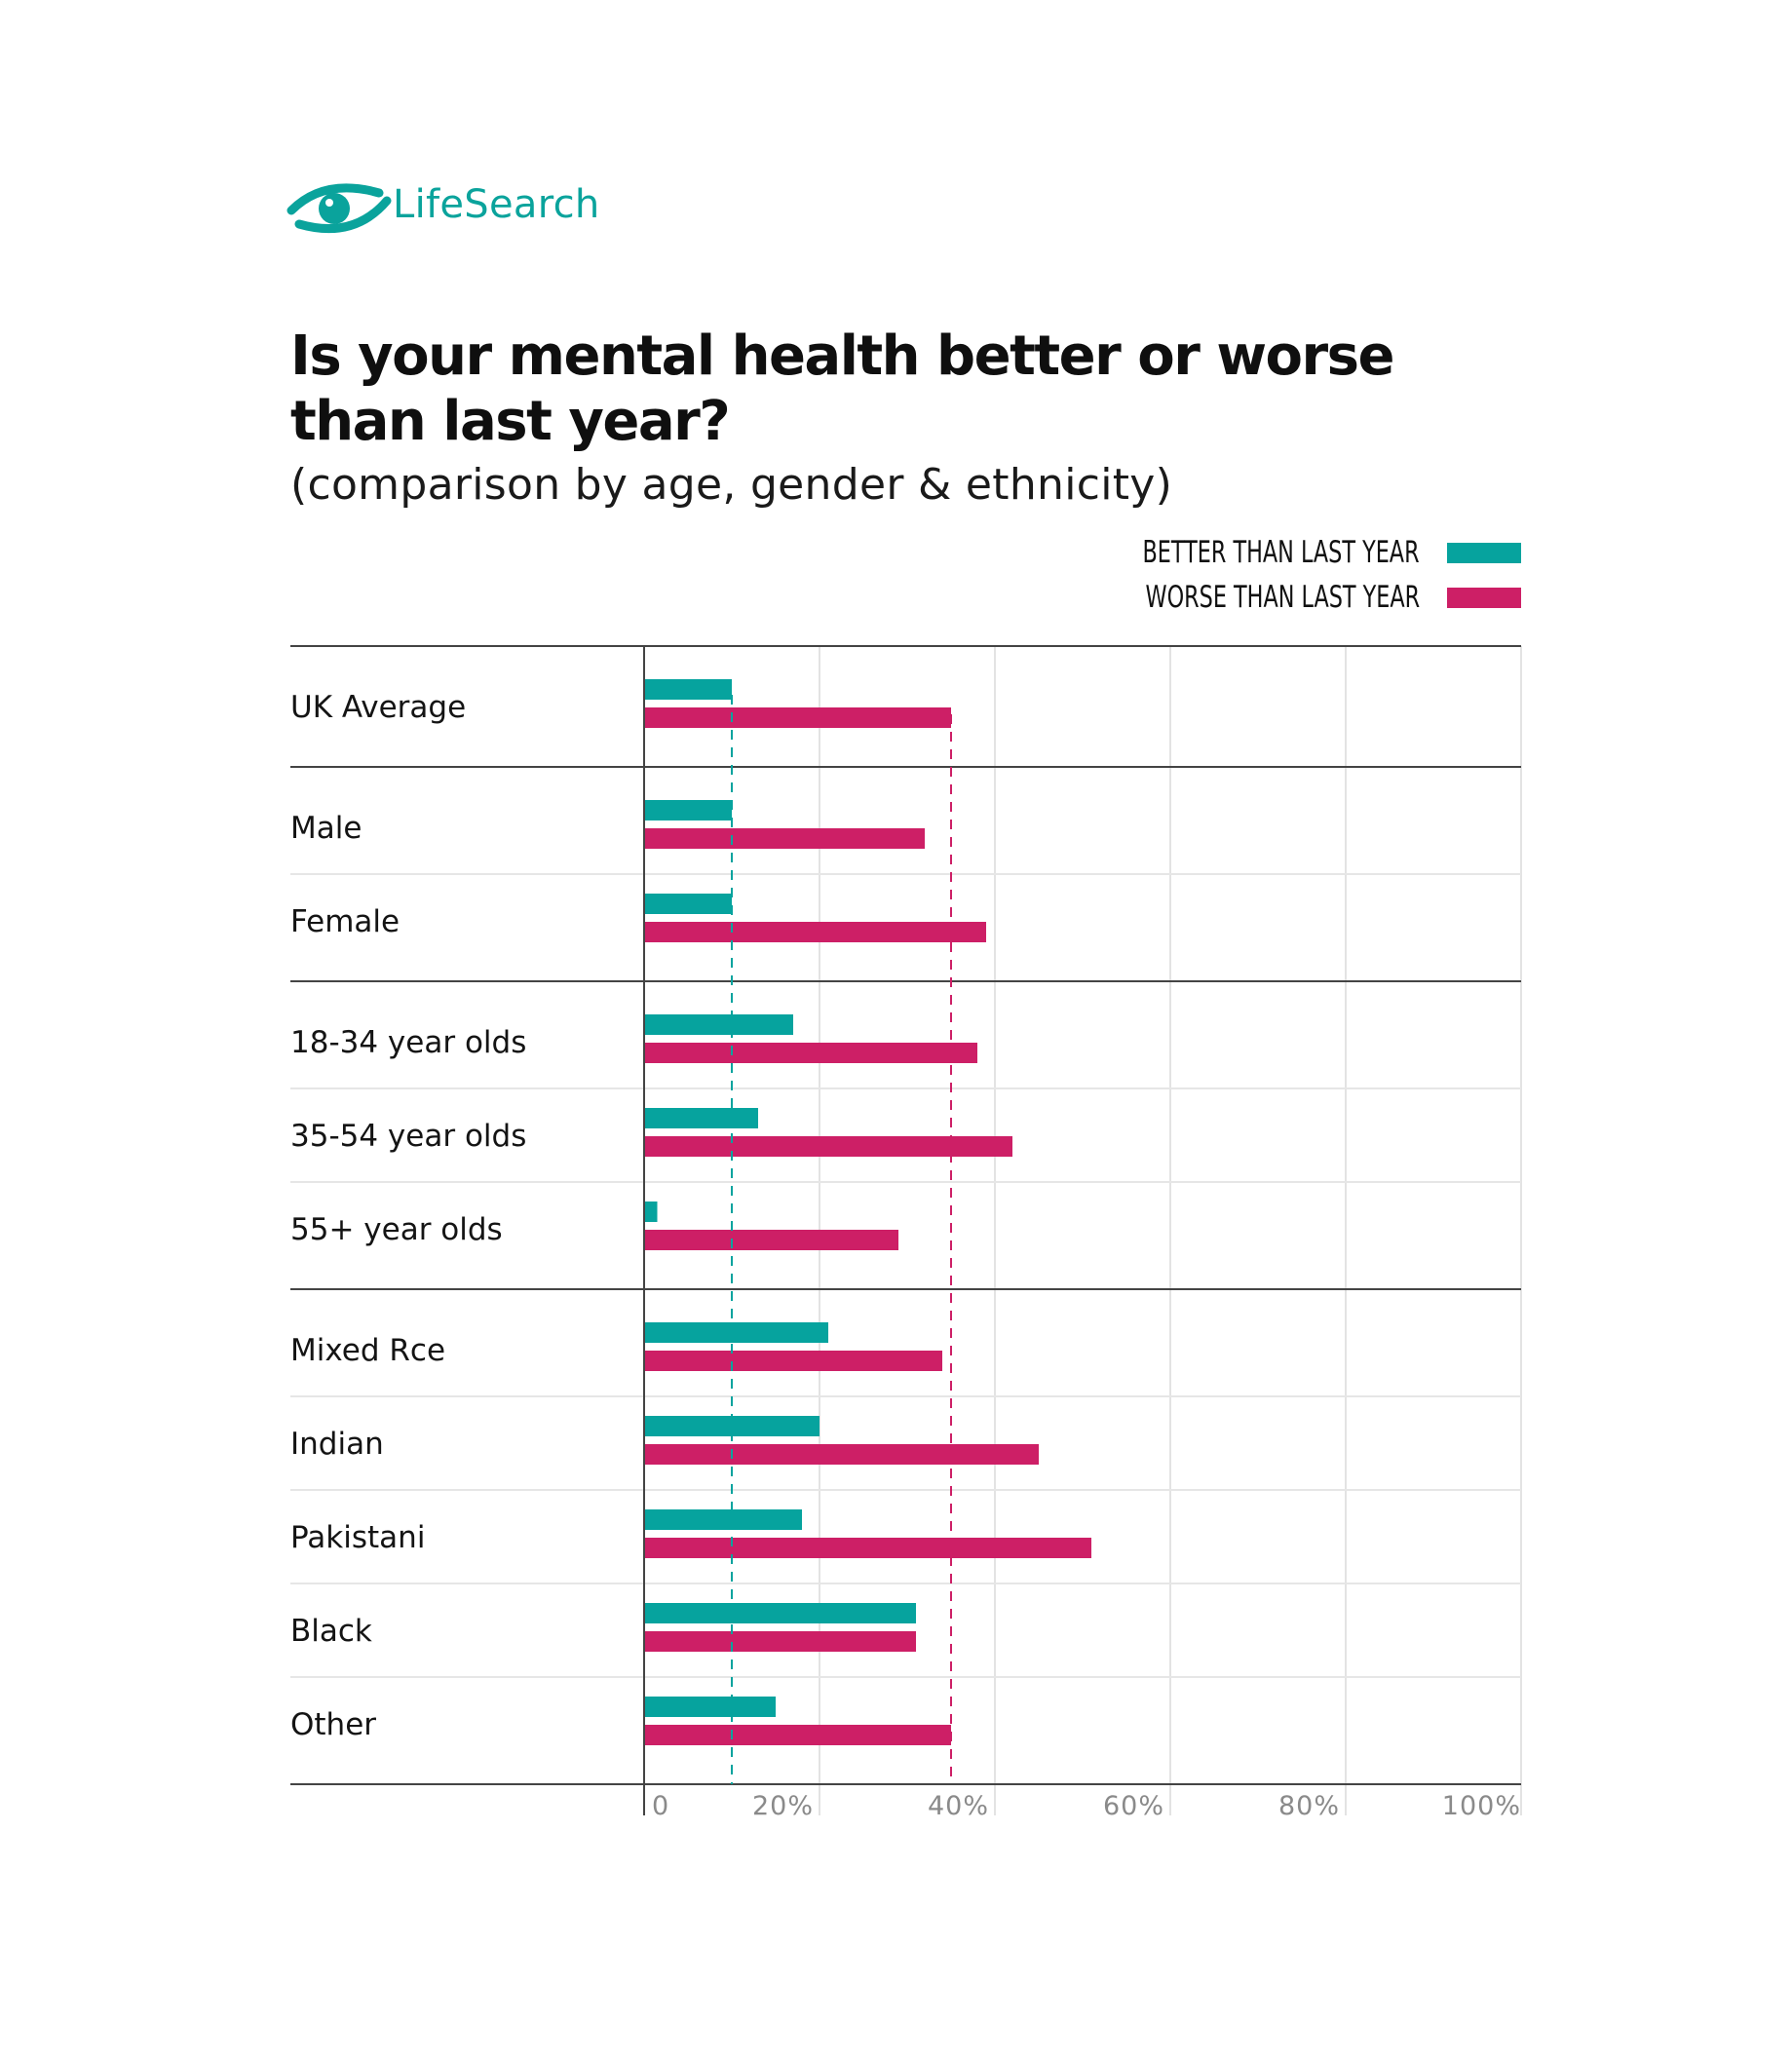 The height and width of the screenshot is (2060, 1792). Describe the element at coordinates (731, 485) in the screenshot. I see `chart-subtitle: (comparison by age, gender & ethnicity)` at that location.